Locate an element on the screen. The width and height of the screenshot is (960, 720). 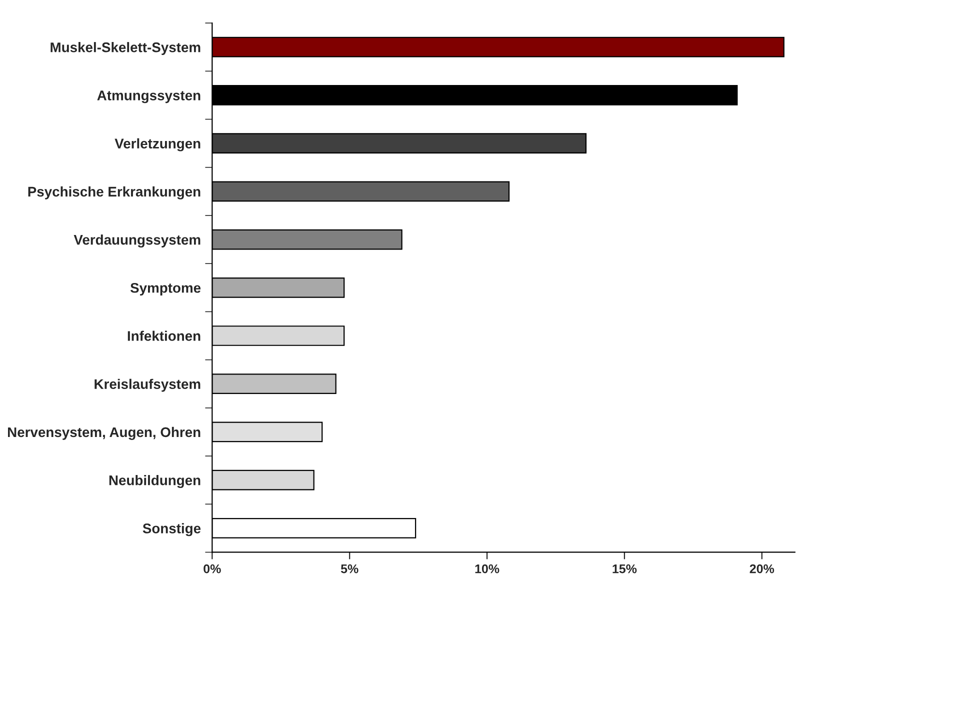
y-tick-label: Verletzungen is located at coordinates (157, 145).